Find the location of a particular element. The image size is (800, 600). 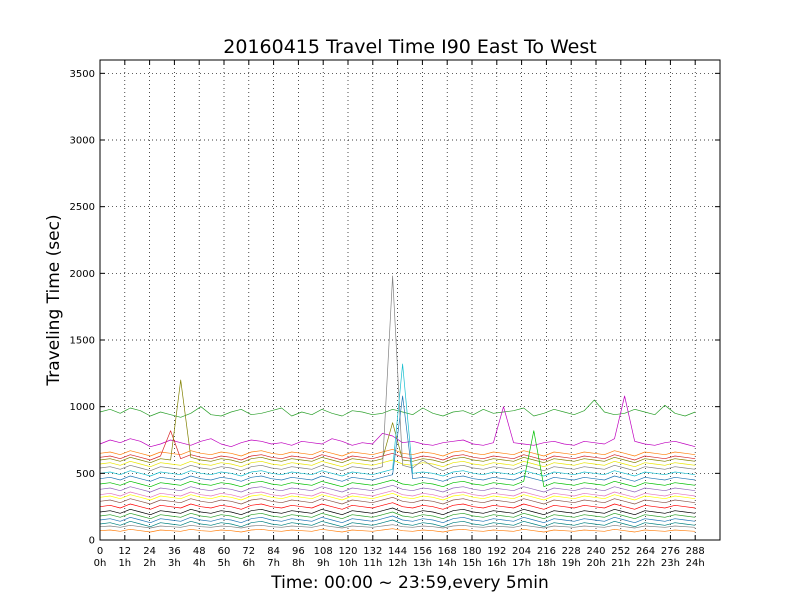

x-tick-sublabel: 18h is located at coordinates (546, 563).